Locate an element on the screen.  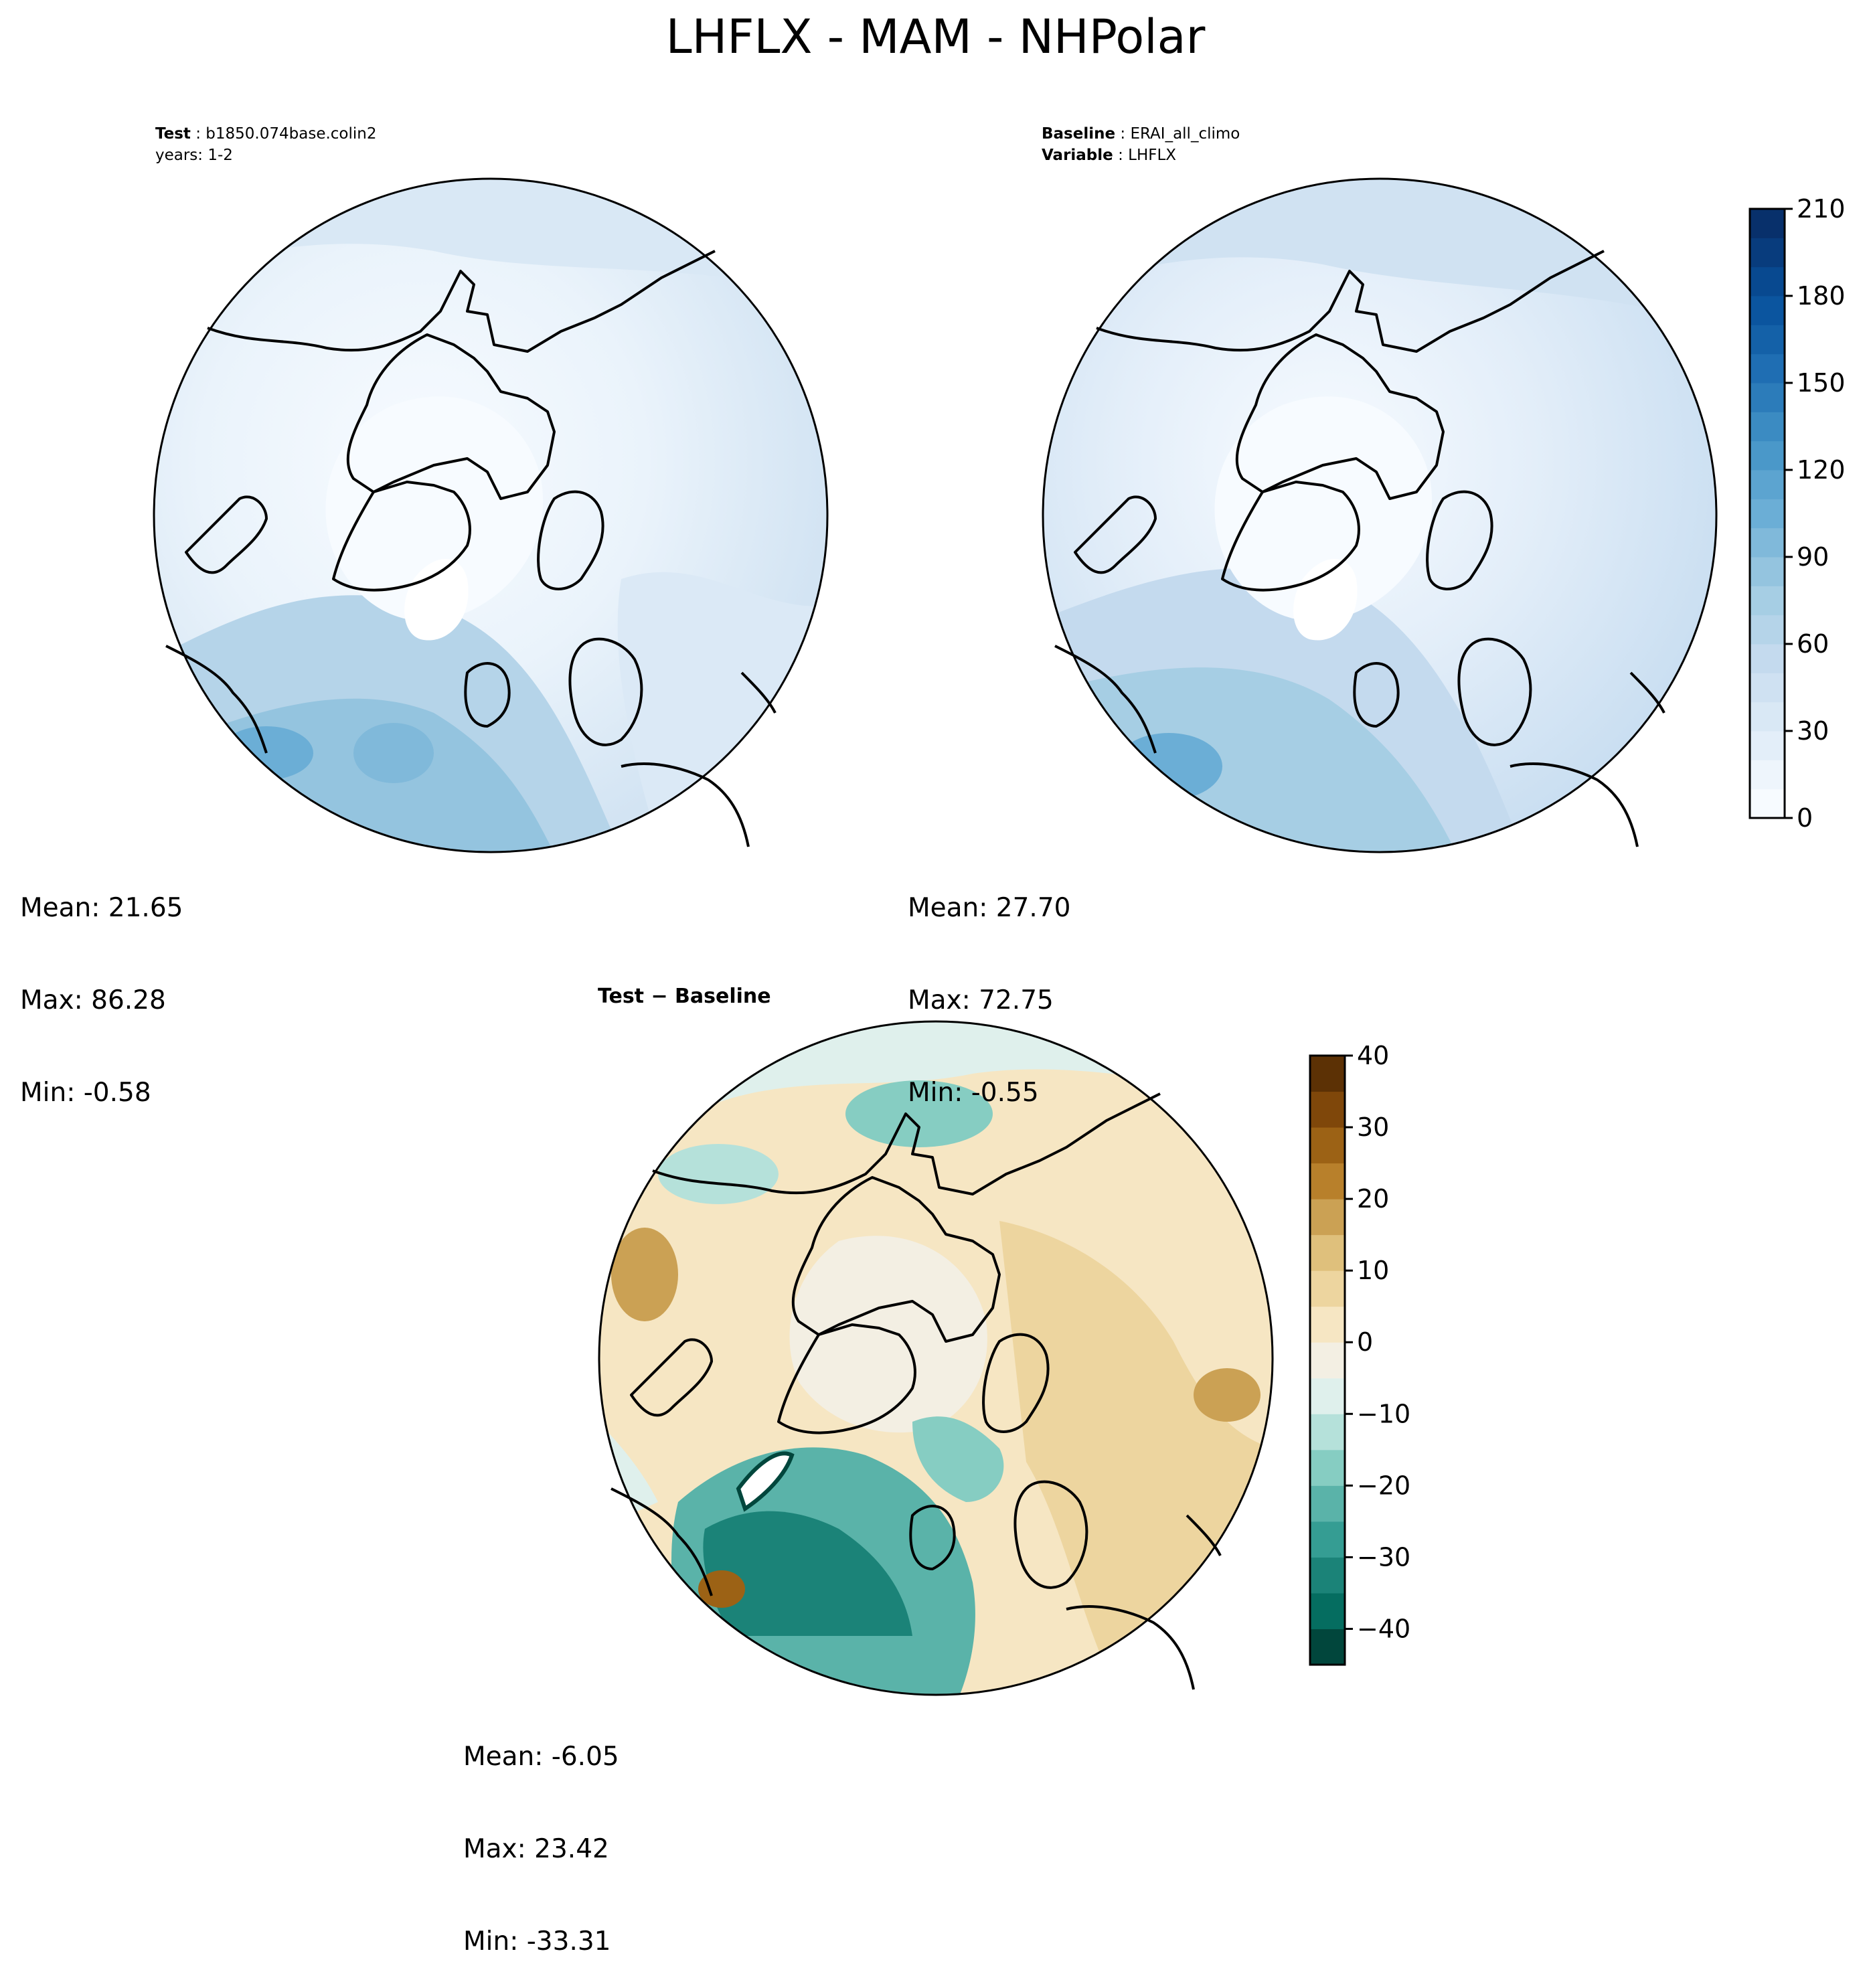
baseline-stats: Mean: 27.70 Max: 72.75 Min: -0.55 is located at coordinates (989, 985).